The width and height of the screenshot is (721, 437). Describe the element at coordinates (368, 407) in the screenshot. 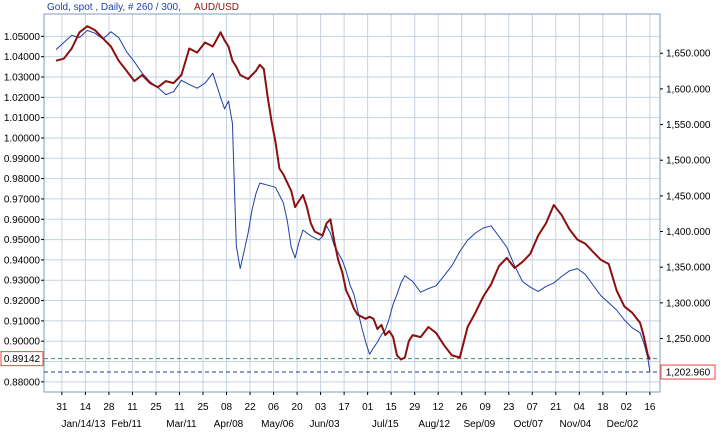

I see `x-tick-label: 01` at that location.